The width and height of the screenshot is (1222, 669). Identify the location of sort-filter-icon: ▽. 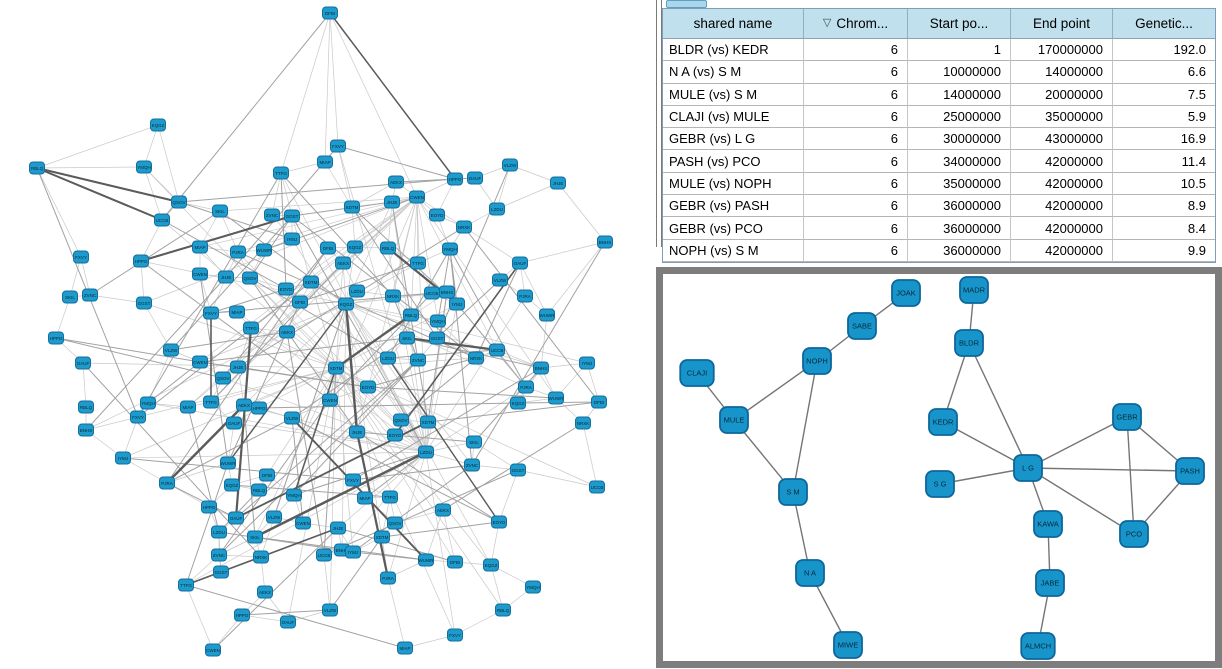
(827, 23).